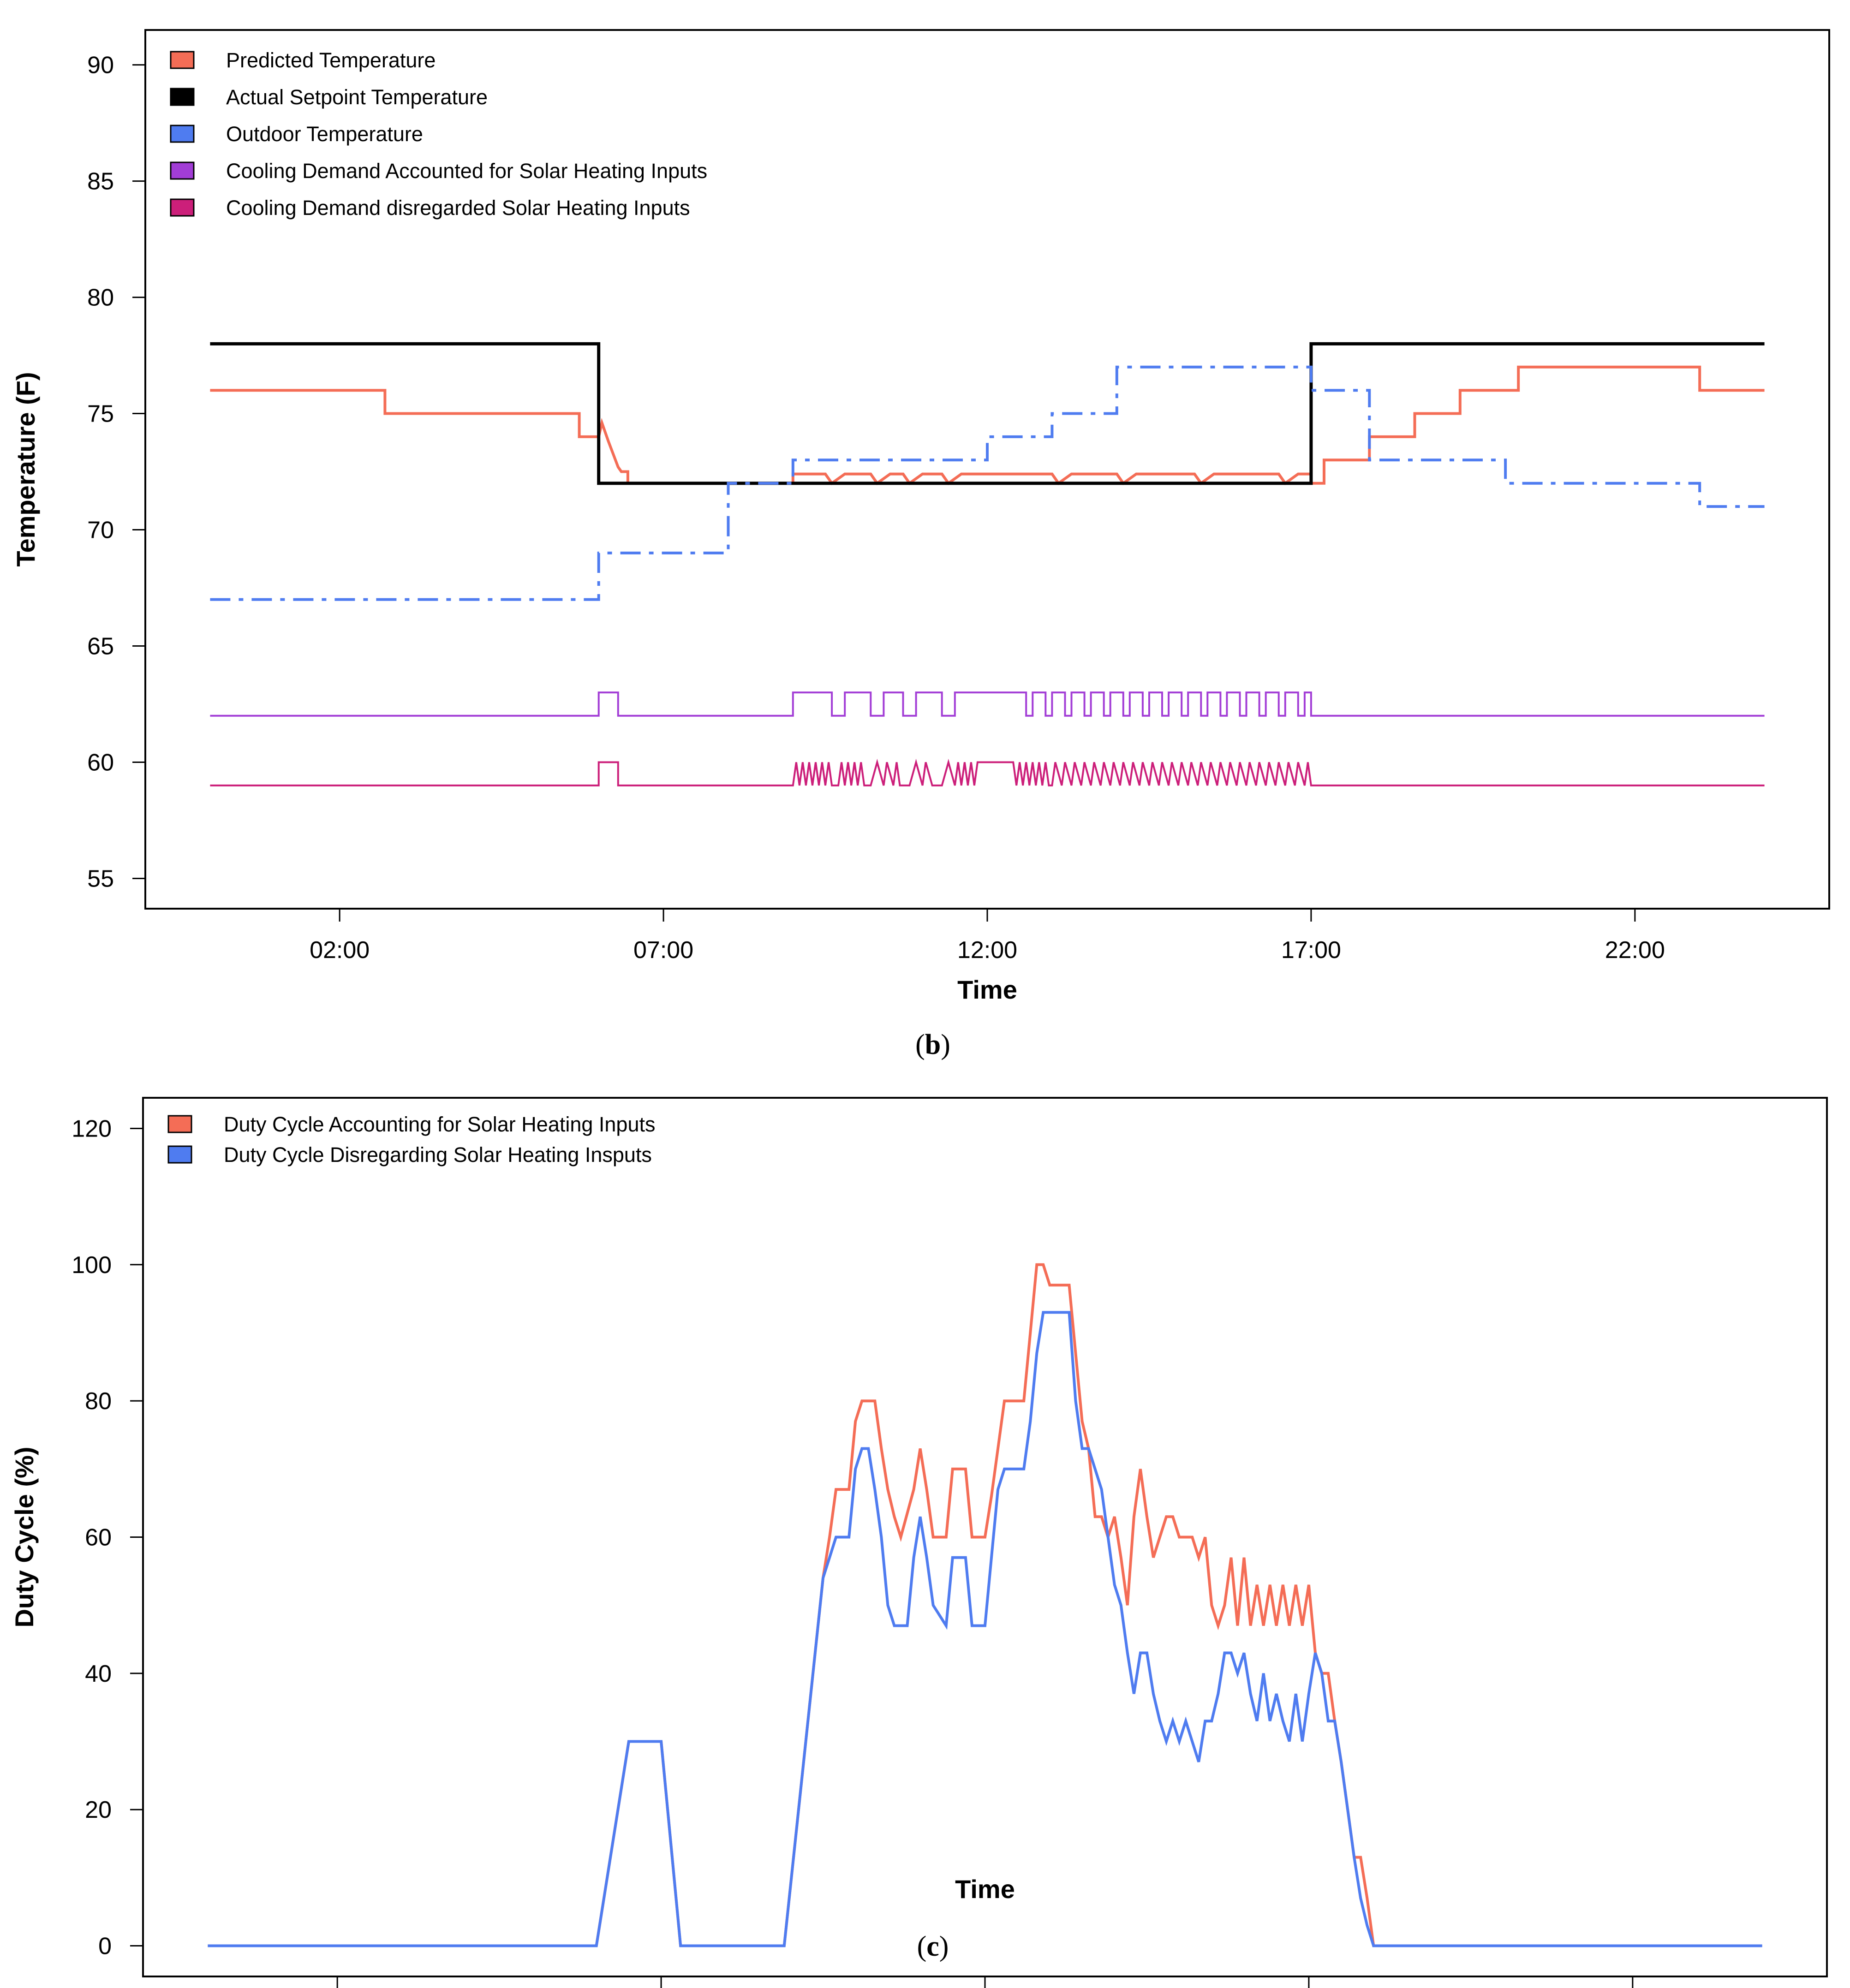 The image size is (1850, 1988). Describe the element at coordinates (987, 950) in the screenshot. I see `x-tick-label: 12:00` at that location.